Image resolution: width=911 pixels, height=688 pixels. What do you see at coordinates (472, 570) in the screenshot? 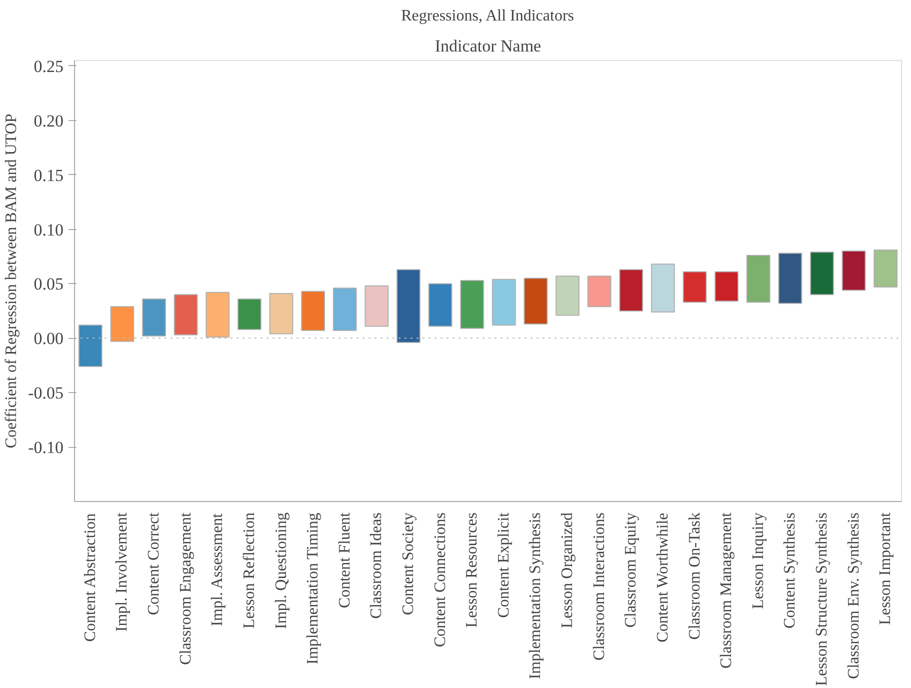
I see `x-tick-label: Lesson Resources` at bounding box center [472, 570].